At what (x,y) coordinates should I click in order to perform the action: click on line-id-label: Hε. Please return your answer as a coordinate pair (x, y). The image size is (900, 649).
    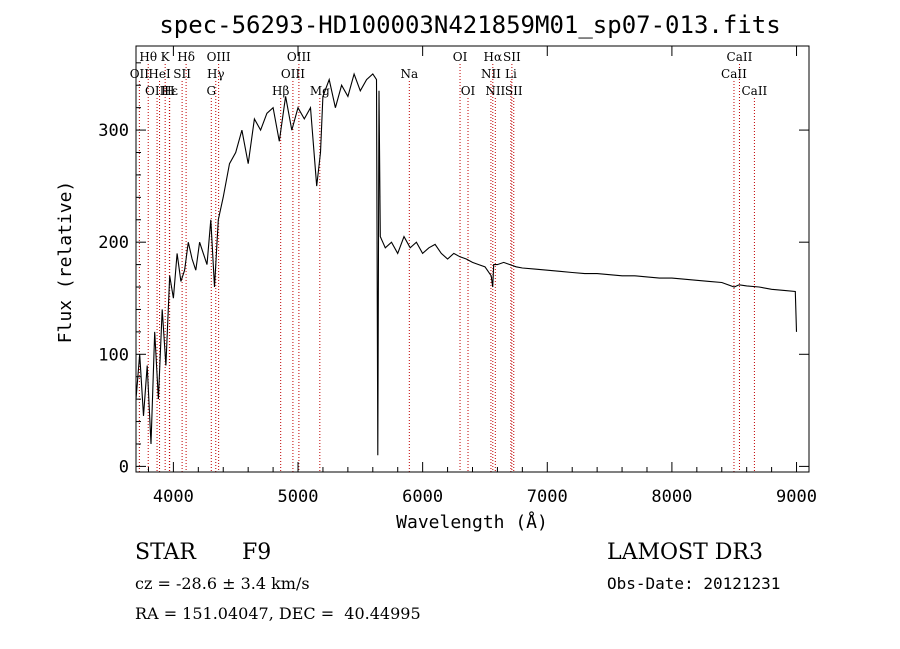
    Looking at the image, I should click on (169, 91).